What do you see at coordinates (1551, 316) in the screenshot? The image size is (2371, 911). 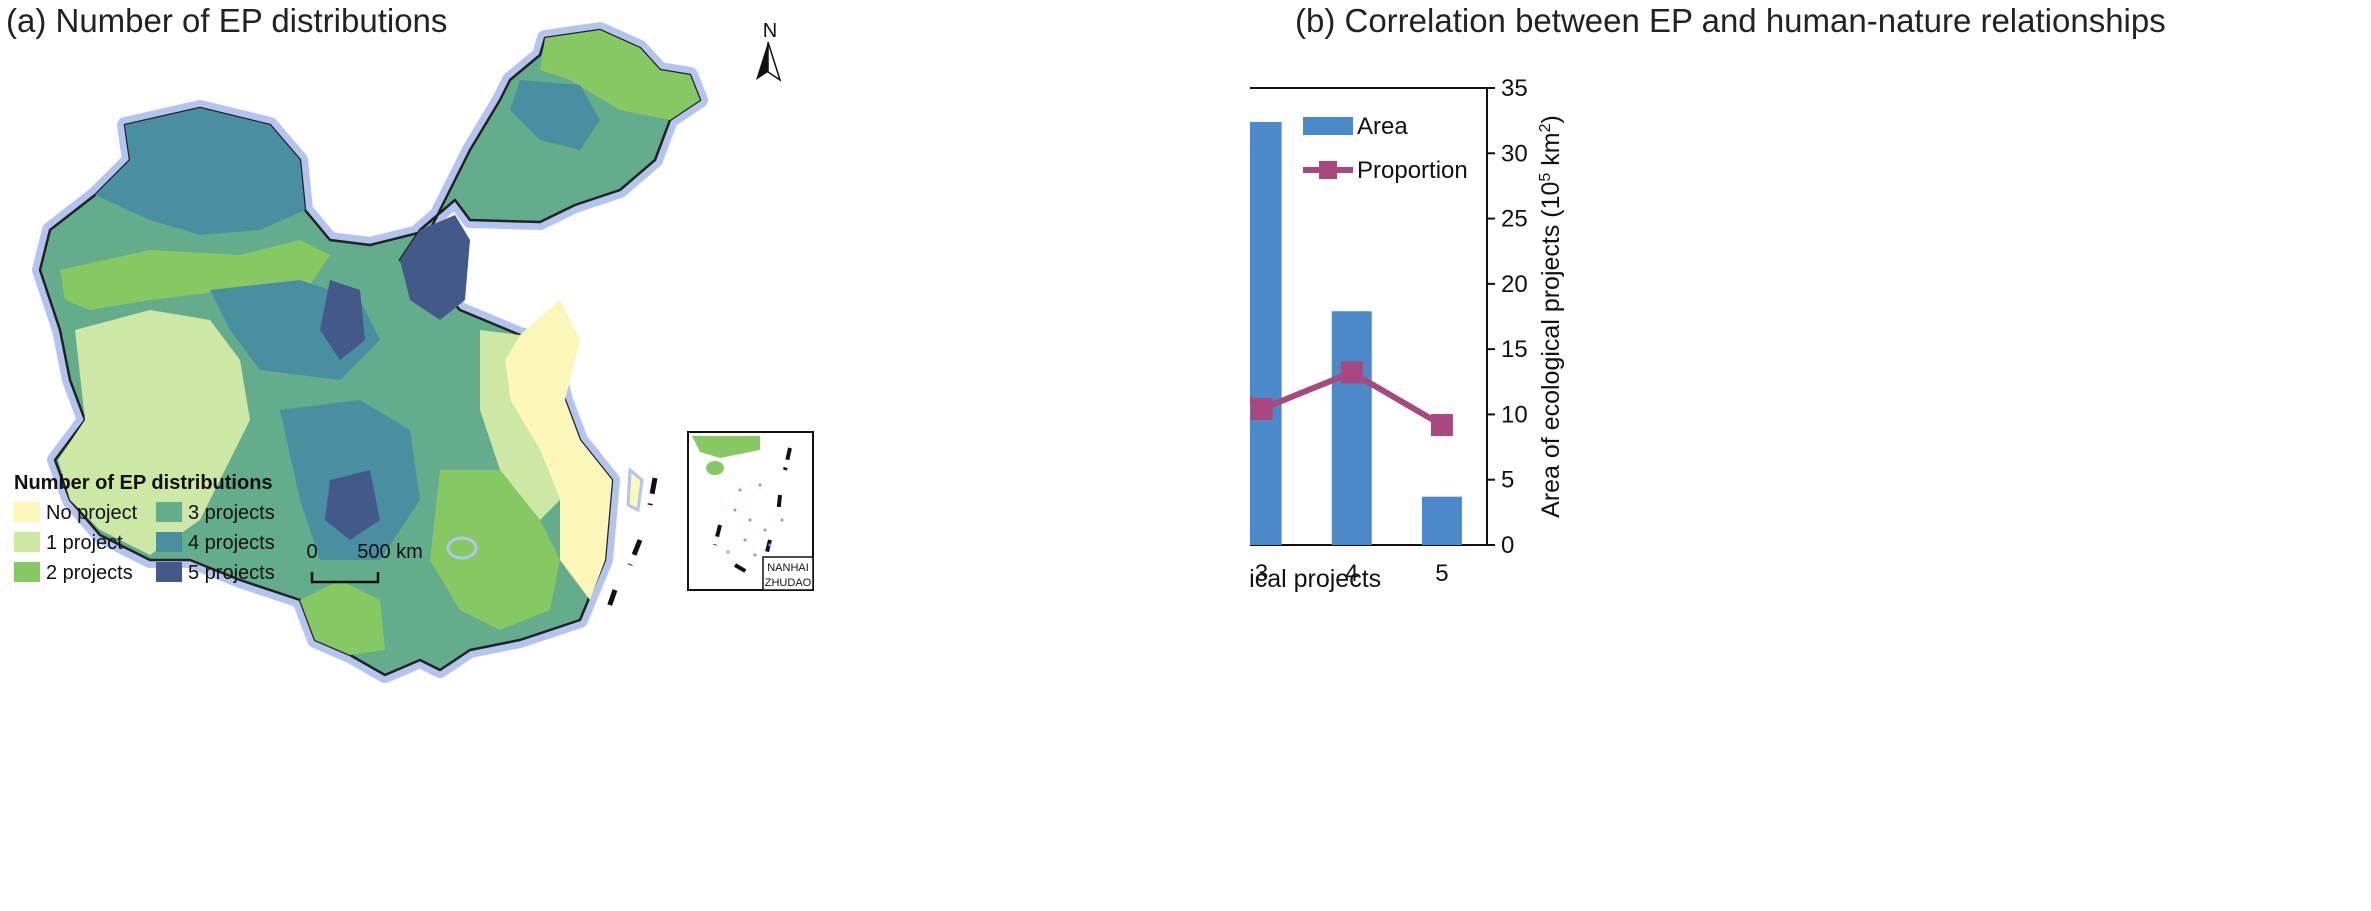 I see `y2-axis-label: Area of ecological projects (105 km2)` at bounding box center [1551, 316].